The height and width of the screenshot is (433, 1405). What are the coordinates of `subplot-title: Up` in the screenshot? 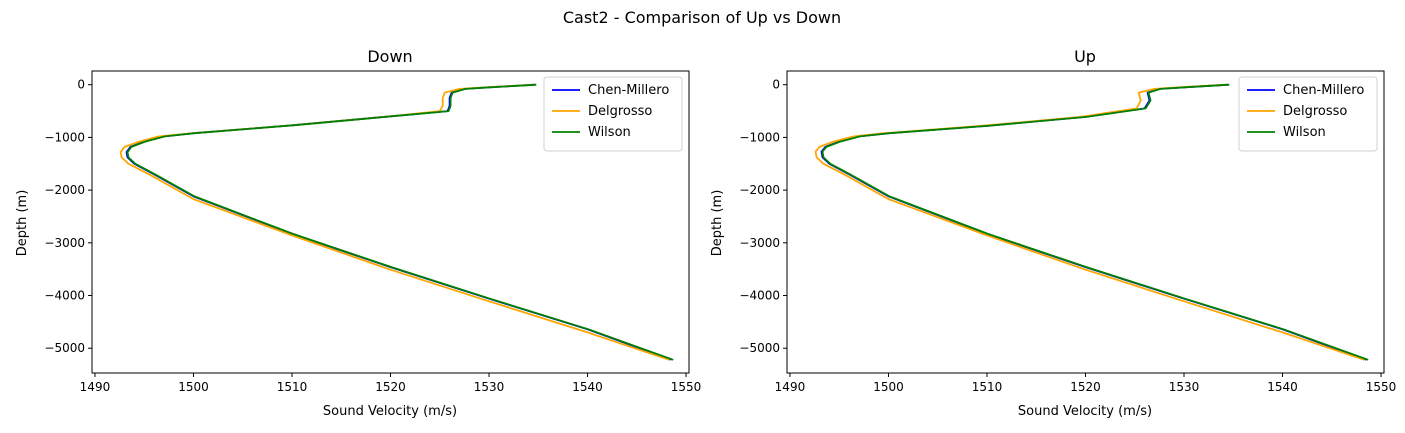 It's located at (1085, 56).